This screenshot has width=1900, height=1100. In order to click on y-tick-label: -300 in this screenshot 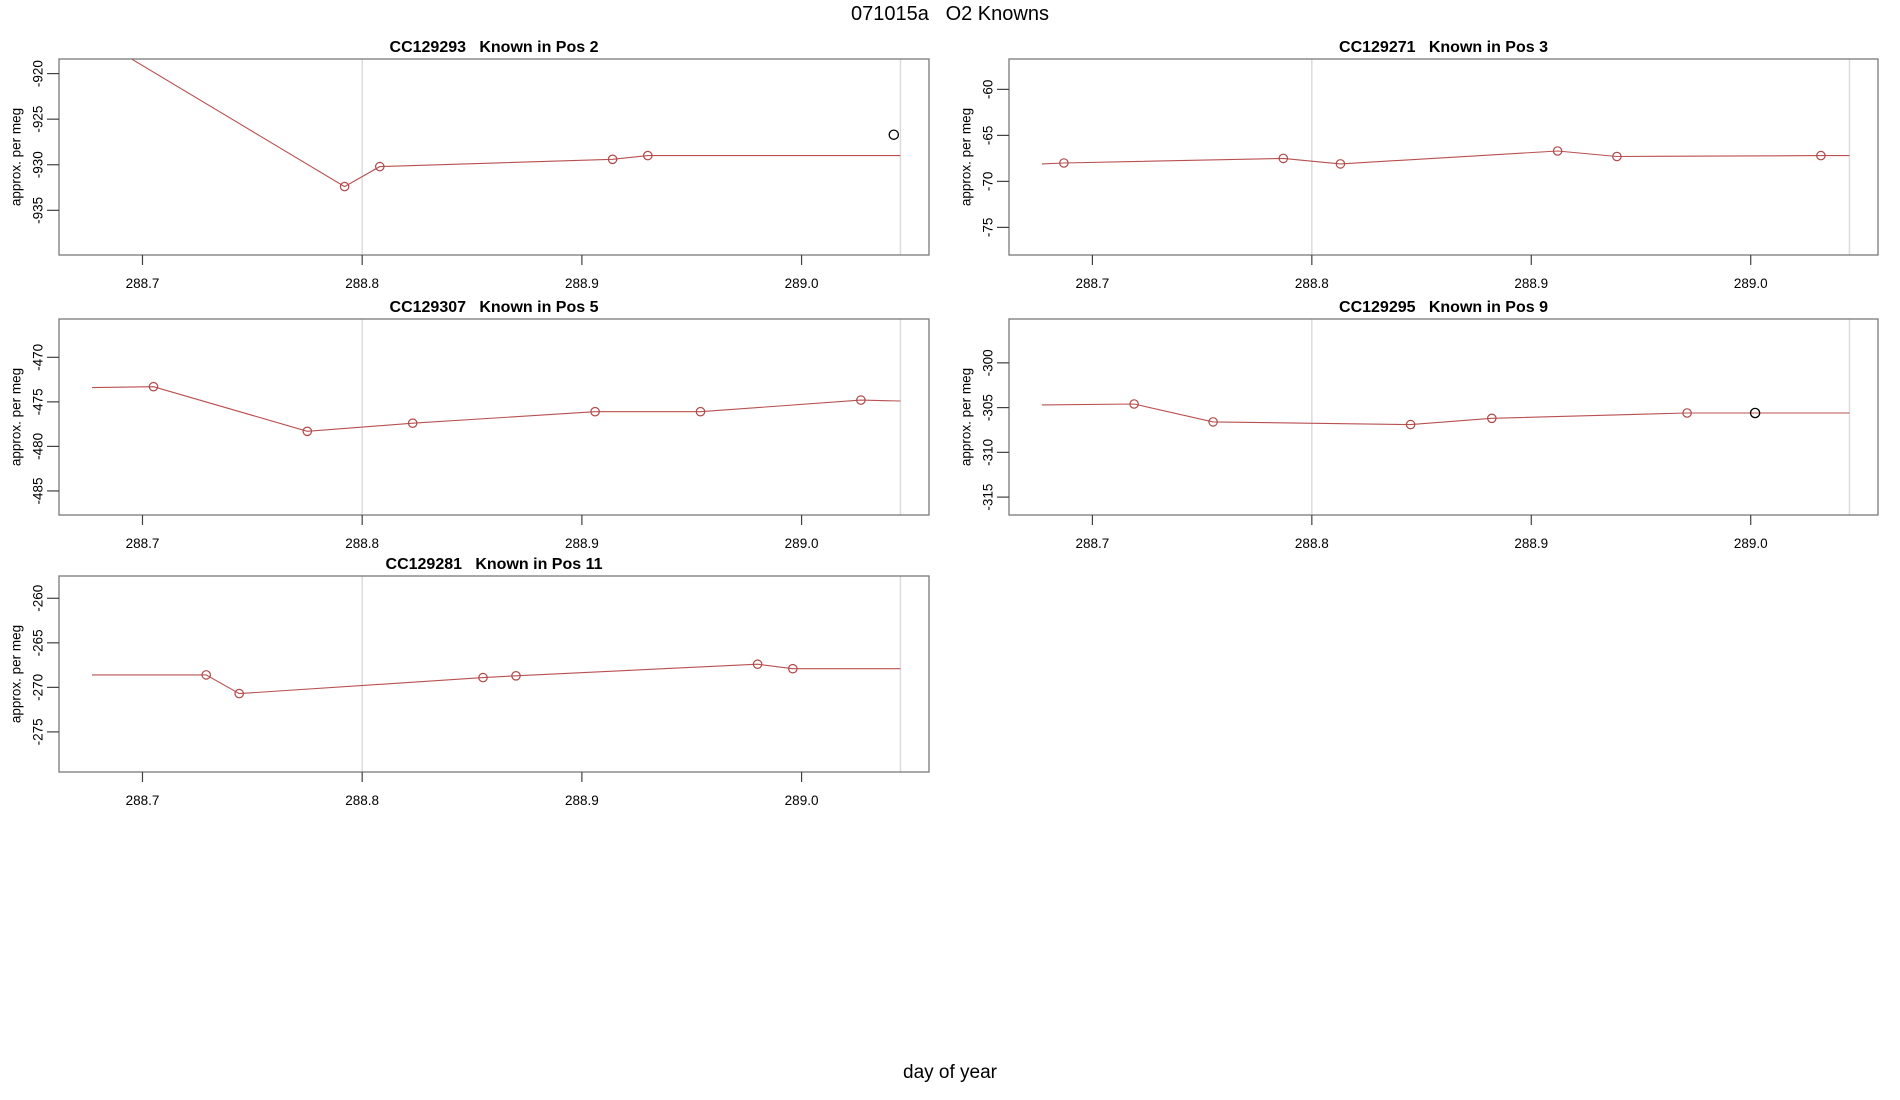, I will do `click(988, 362)`.